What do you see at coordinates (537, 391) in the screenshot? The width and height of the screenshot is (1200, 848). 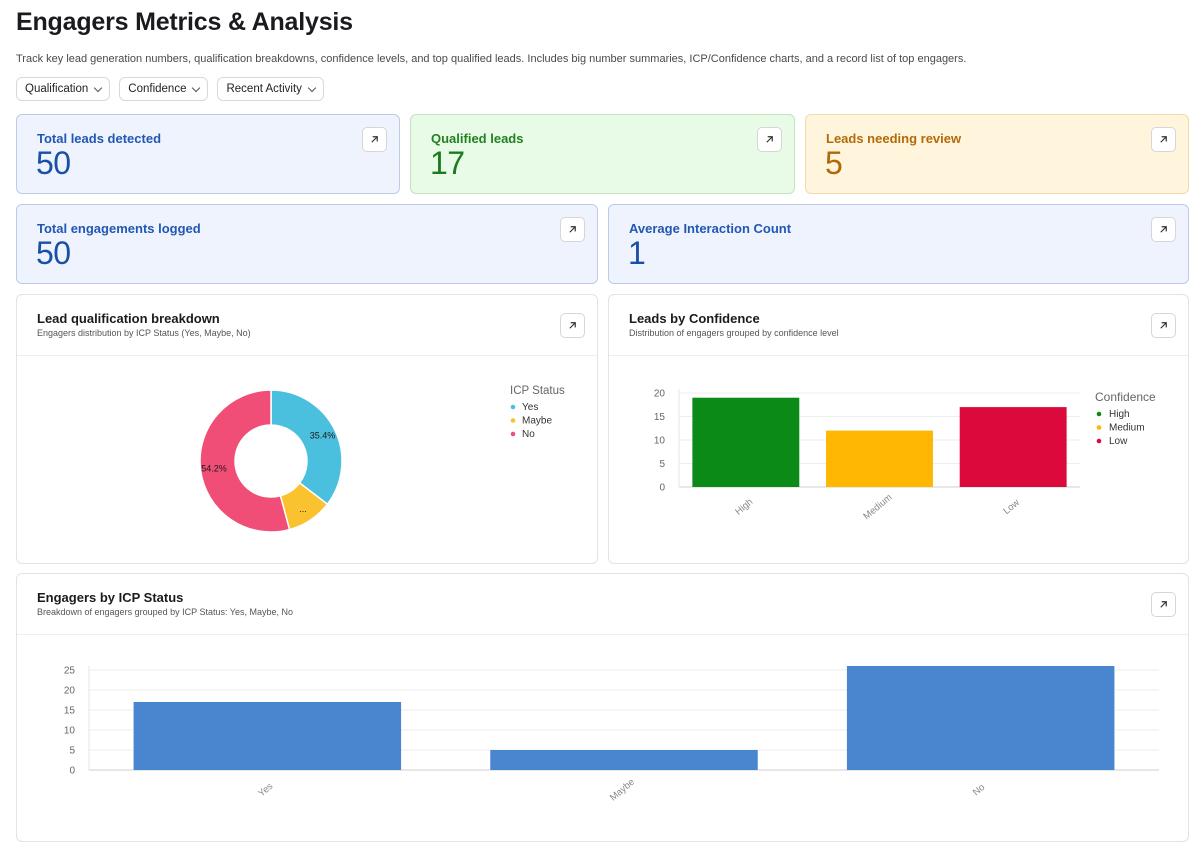 I see `legend-title: ICP Status` at bounding box center [537, 391].